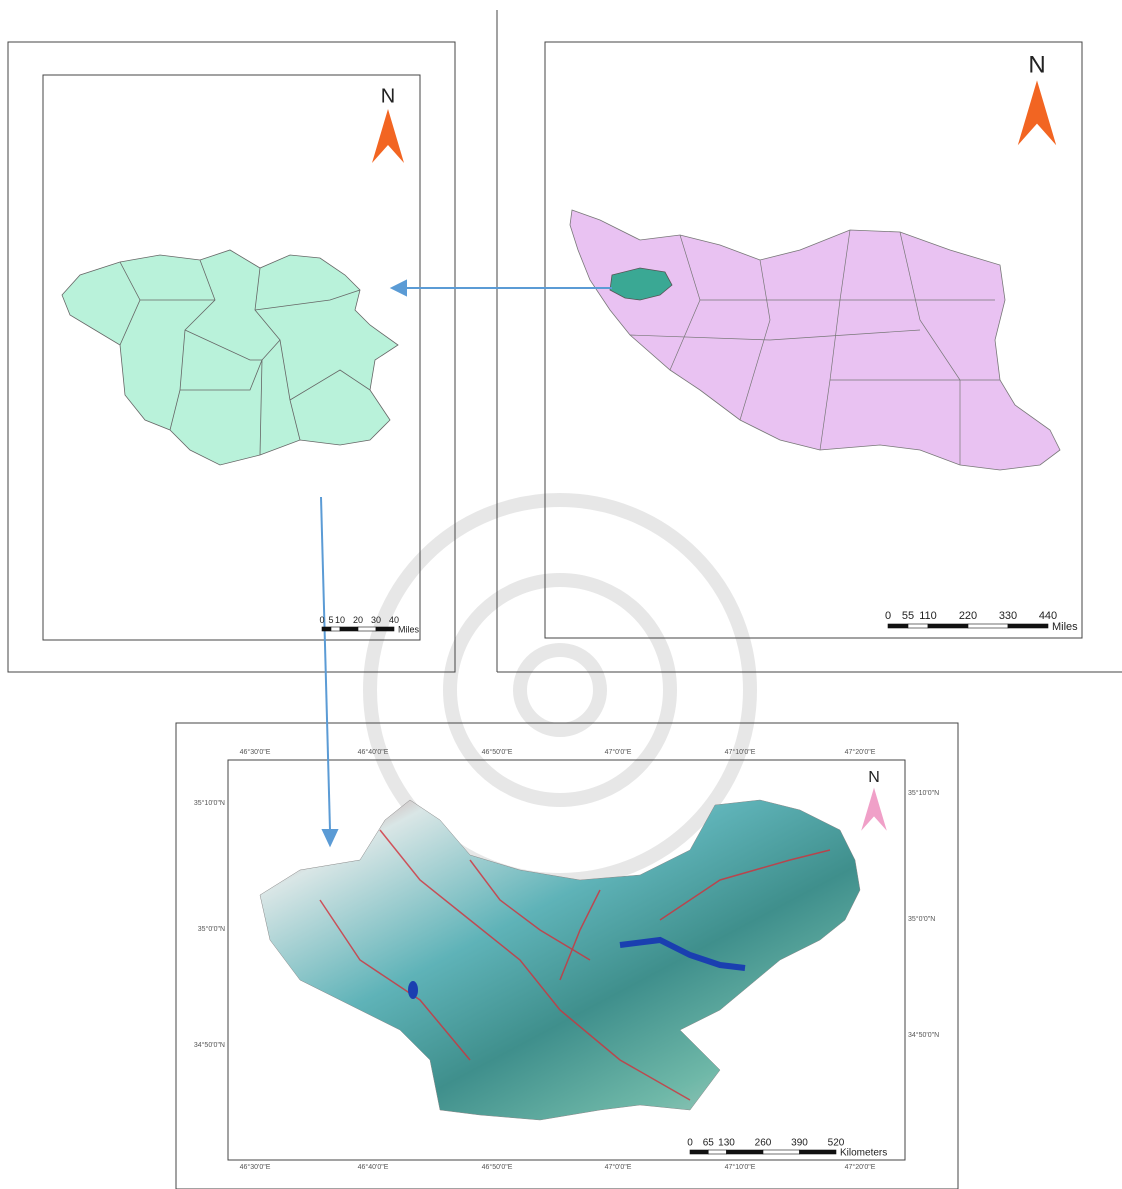  Describe the element at coordinates (245, 357) in the screenshot. I see `county-borders` at that location.